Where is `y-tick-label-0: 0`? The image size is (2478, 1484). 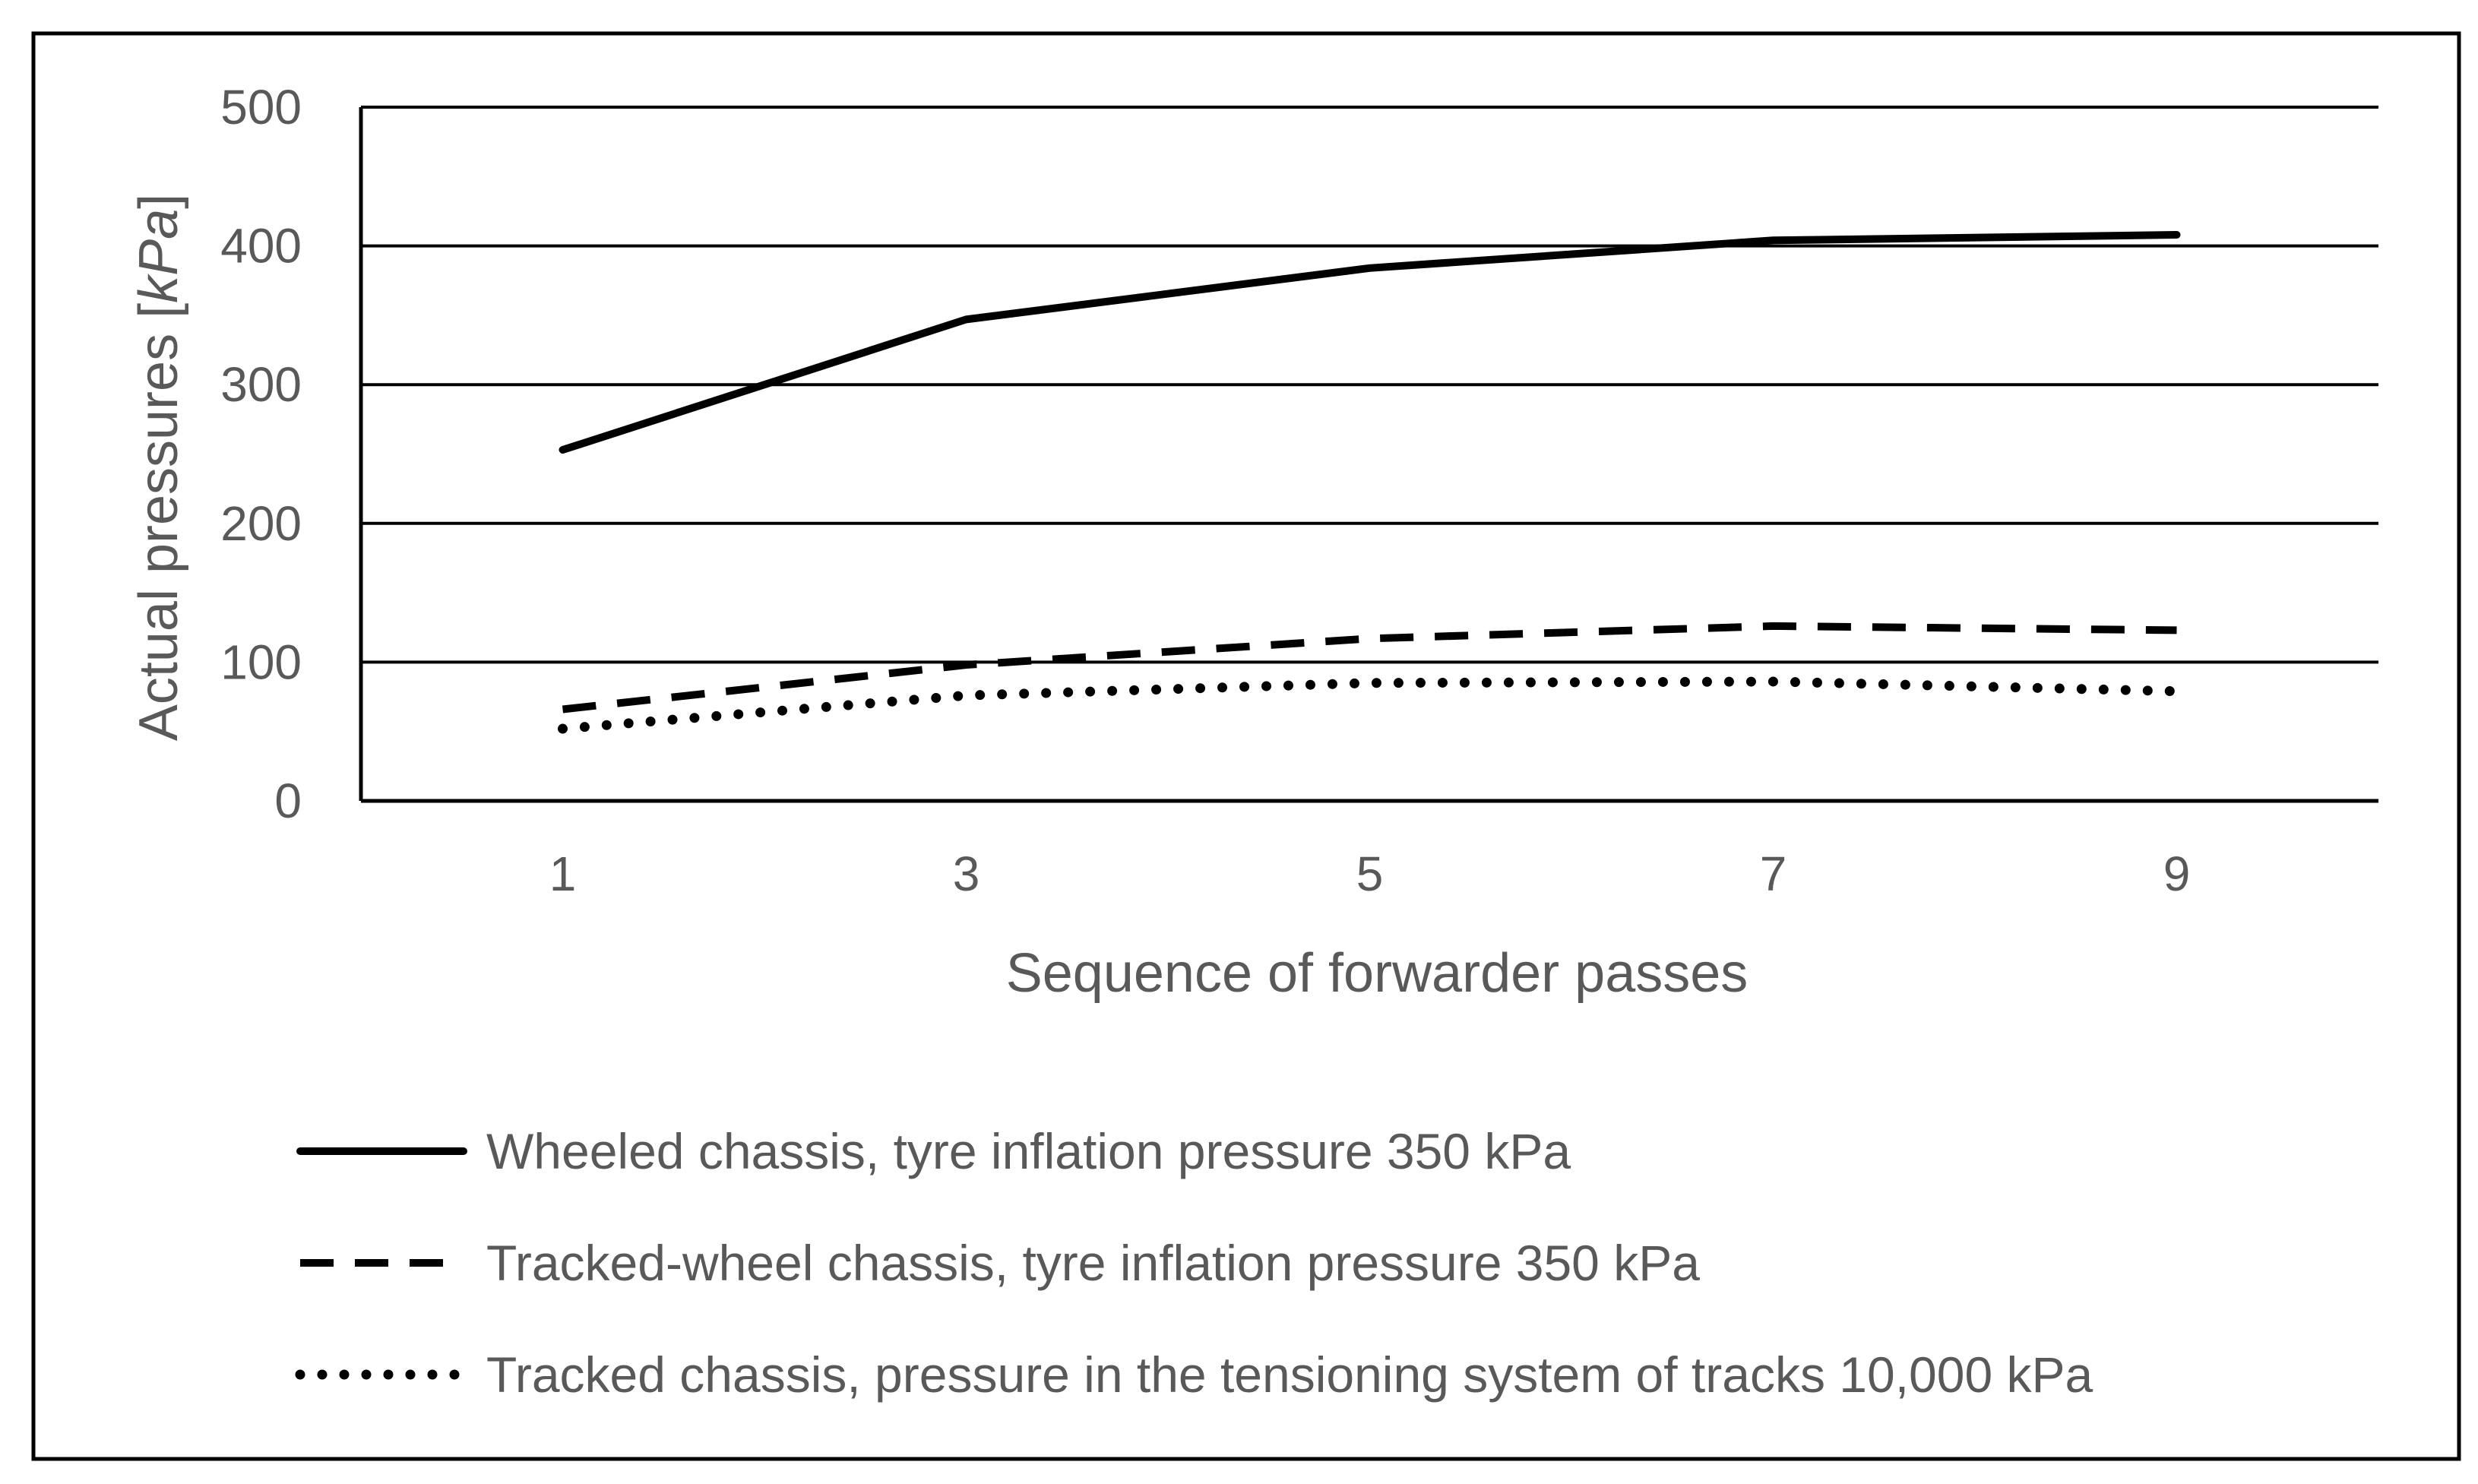
y-tick-label-0: 0 is located at coordinates (288, 801).